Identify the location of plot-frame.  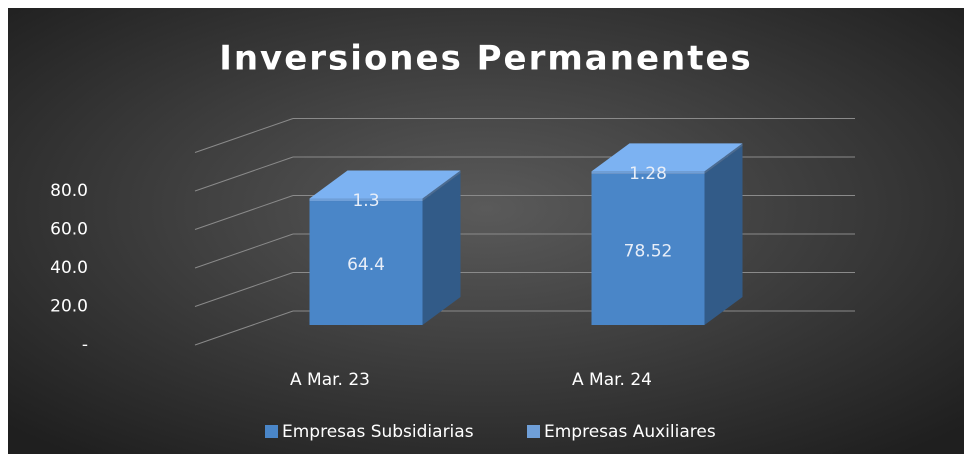
(244, 135).